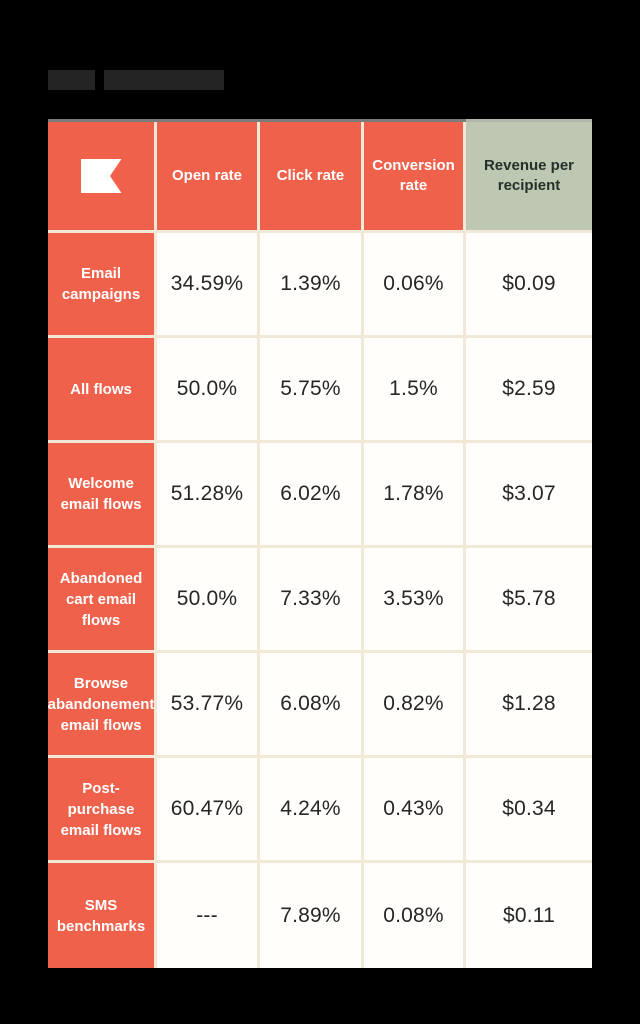 The image size is (640, 1024). What do you see at coordinates (101, 809) in the screenshot?
I see `row-label-post-purchase-email-flows: Post-purchase email flows` at bounding box center [101, 809].